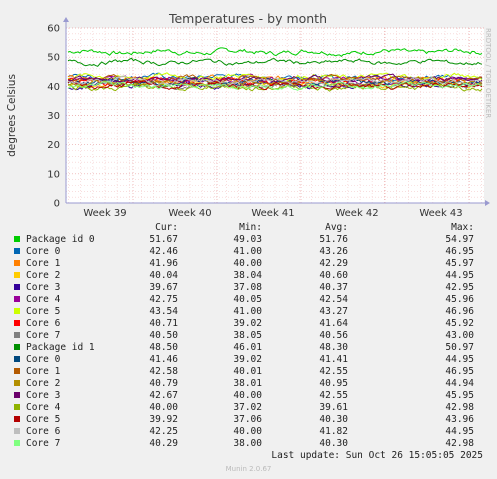 The image size is (497, 479). Describe the element at coordinates (247, 383) in the screenshot. I see `legend-min-value: 38.01` at that location.